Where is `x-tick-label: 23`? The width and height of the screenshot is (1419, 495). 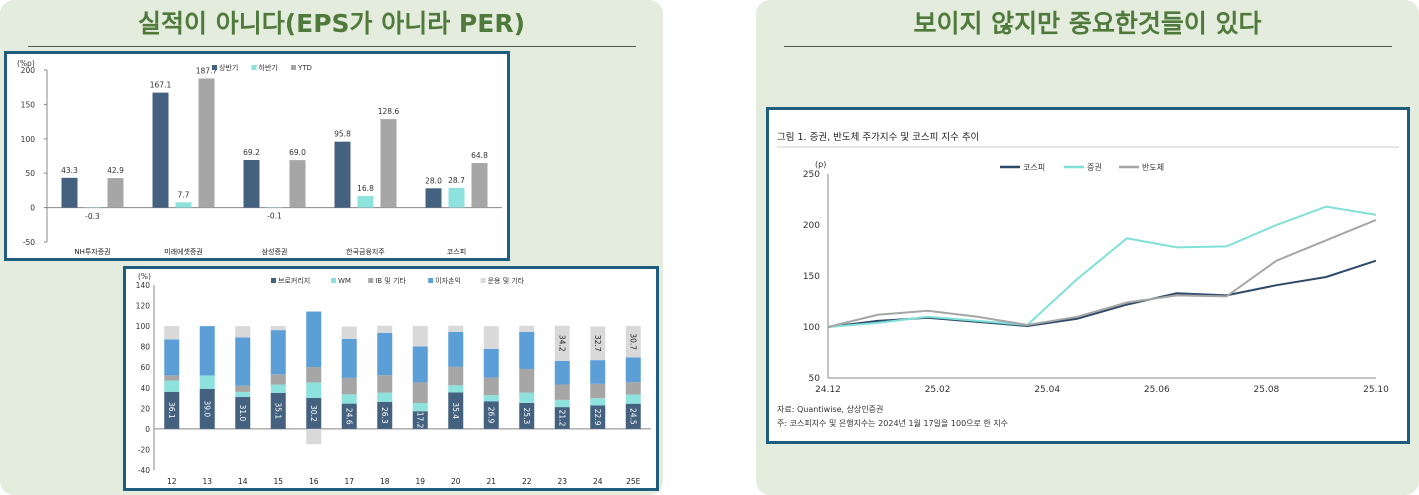 x-tick-label: 23 is located at coordinates (562, 481).